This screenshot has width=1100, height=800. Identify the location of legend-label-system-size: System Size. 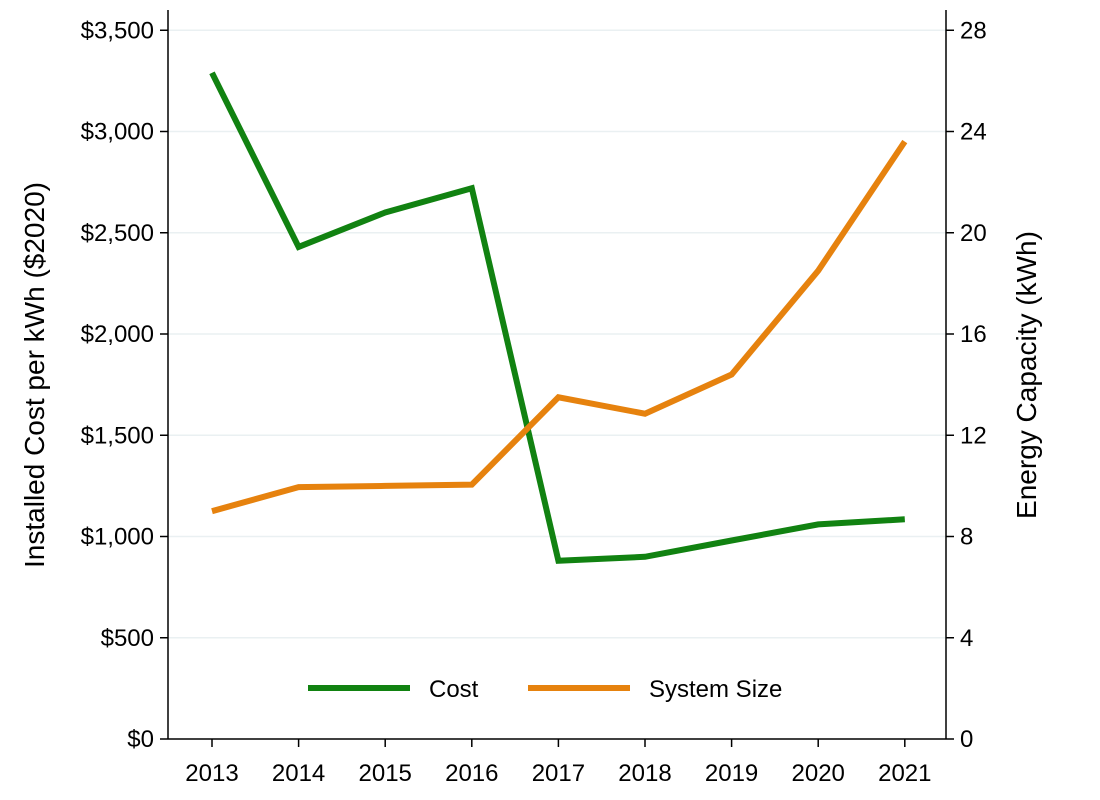
(715, 689).